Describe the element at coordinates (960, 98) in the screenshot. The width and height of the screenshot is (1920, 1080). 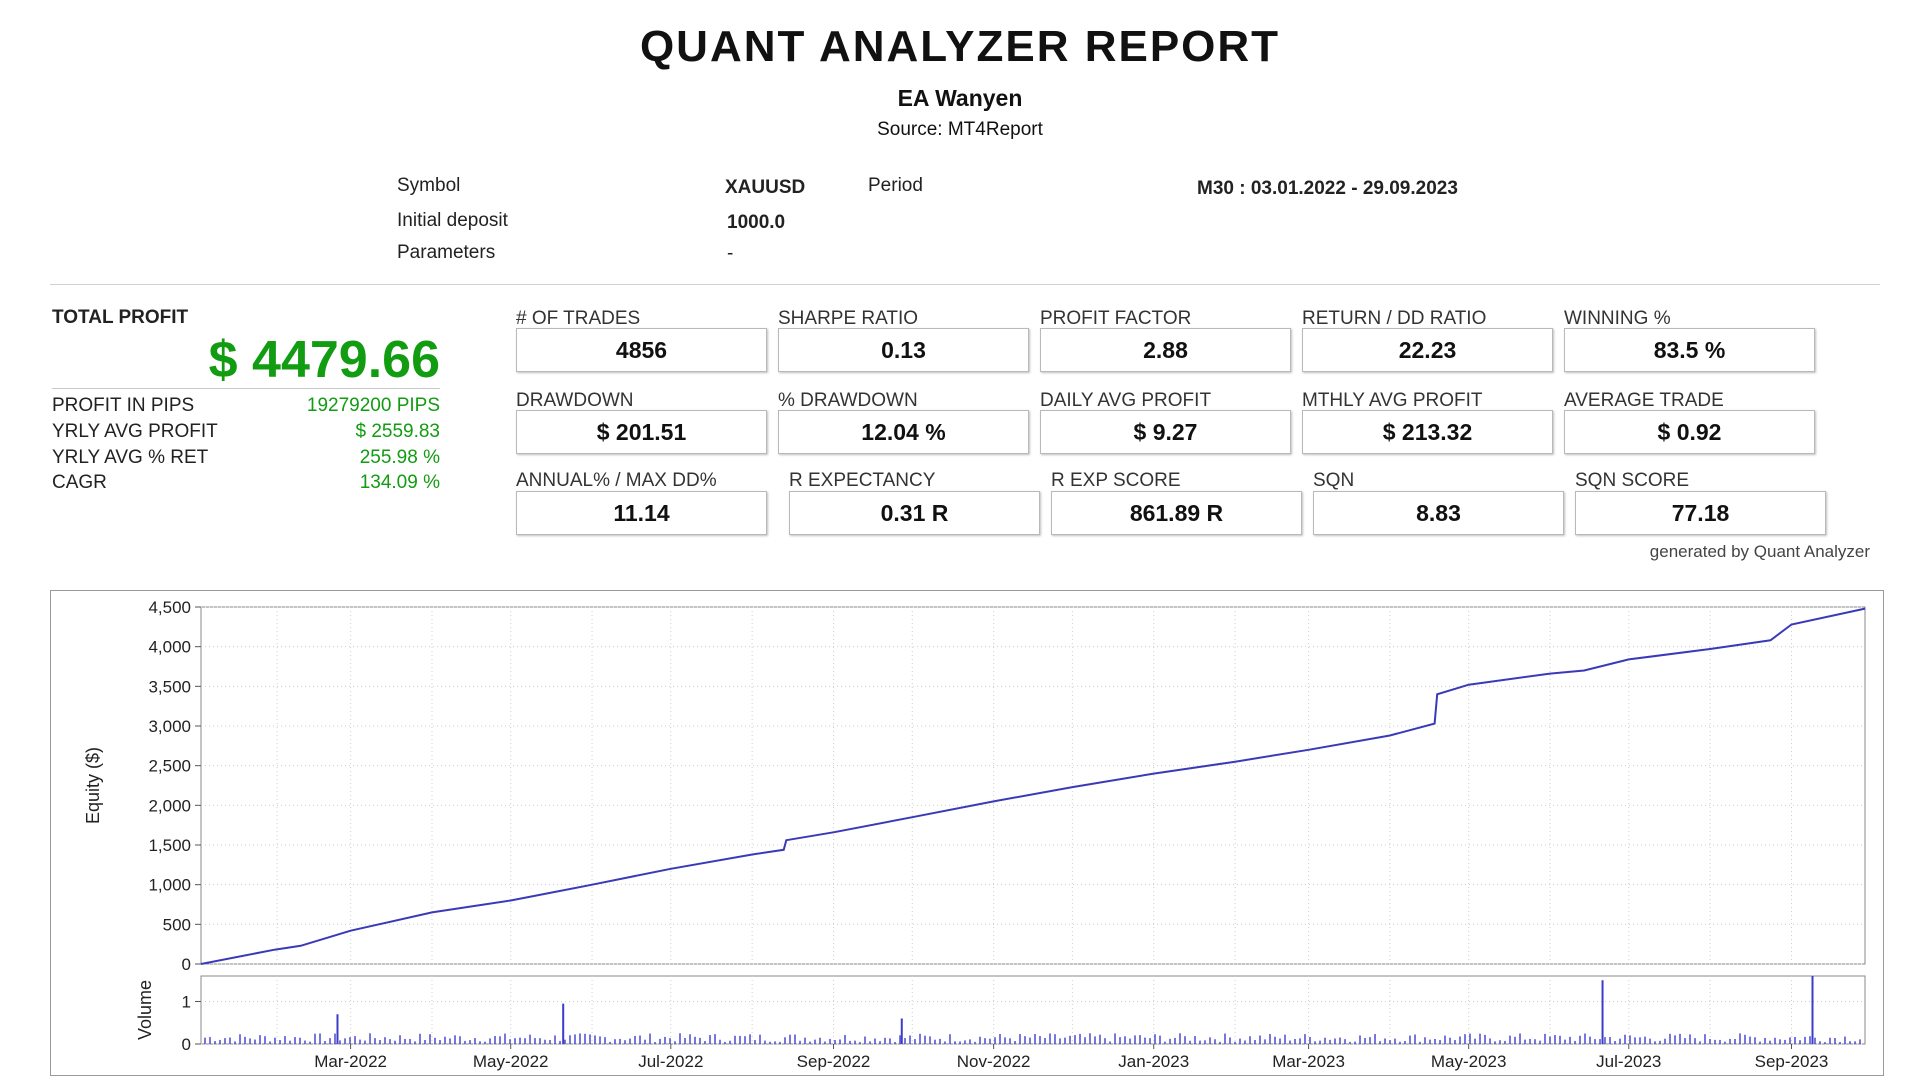
I see `report-subtitle: EA Wanyen` at that location.